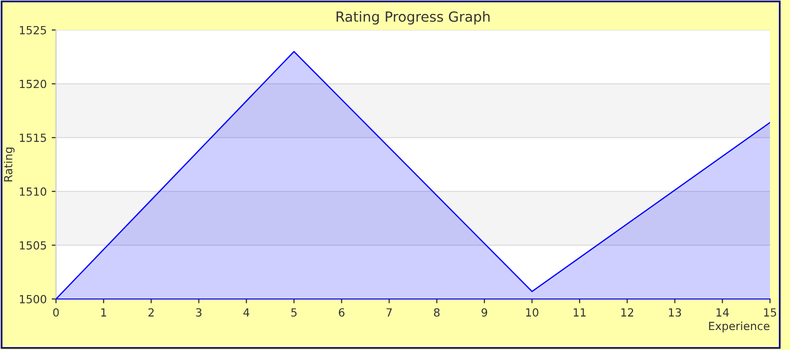 Image resolution: width=790 pixels, height=350 pixels. Describe the element at coordinates (627, 312) in the screenshot. I see `x-tick-label: 12` at that location.